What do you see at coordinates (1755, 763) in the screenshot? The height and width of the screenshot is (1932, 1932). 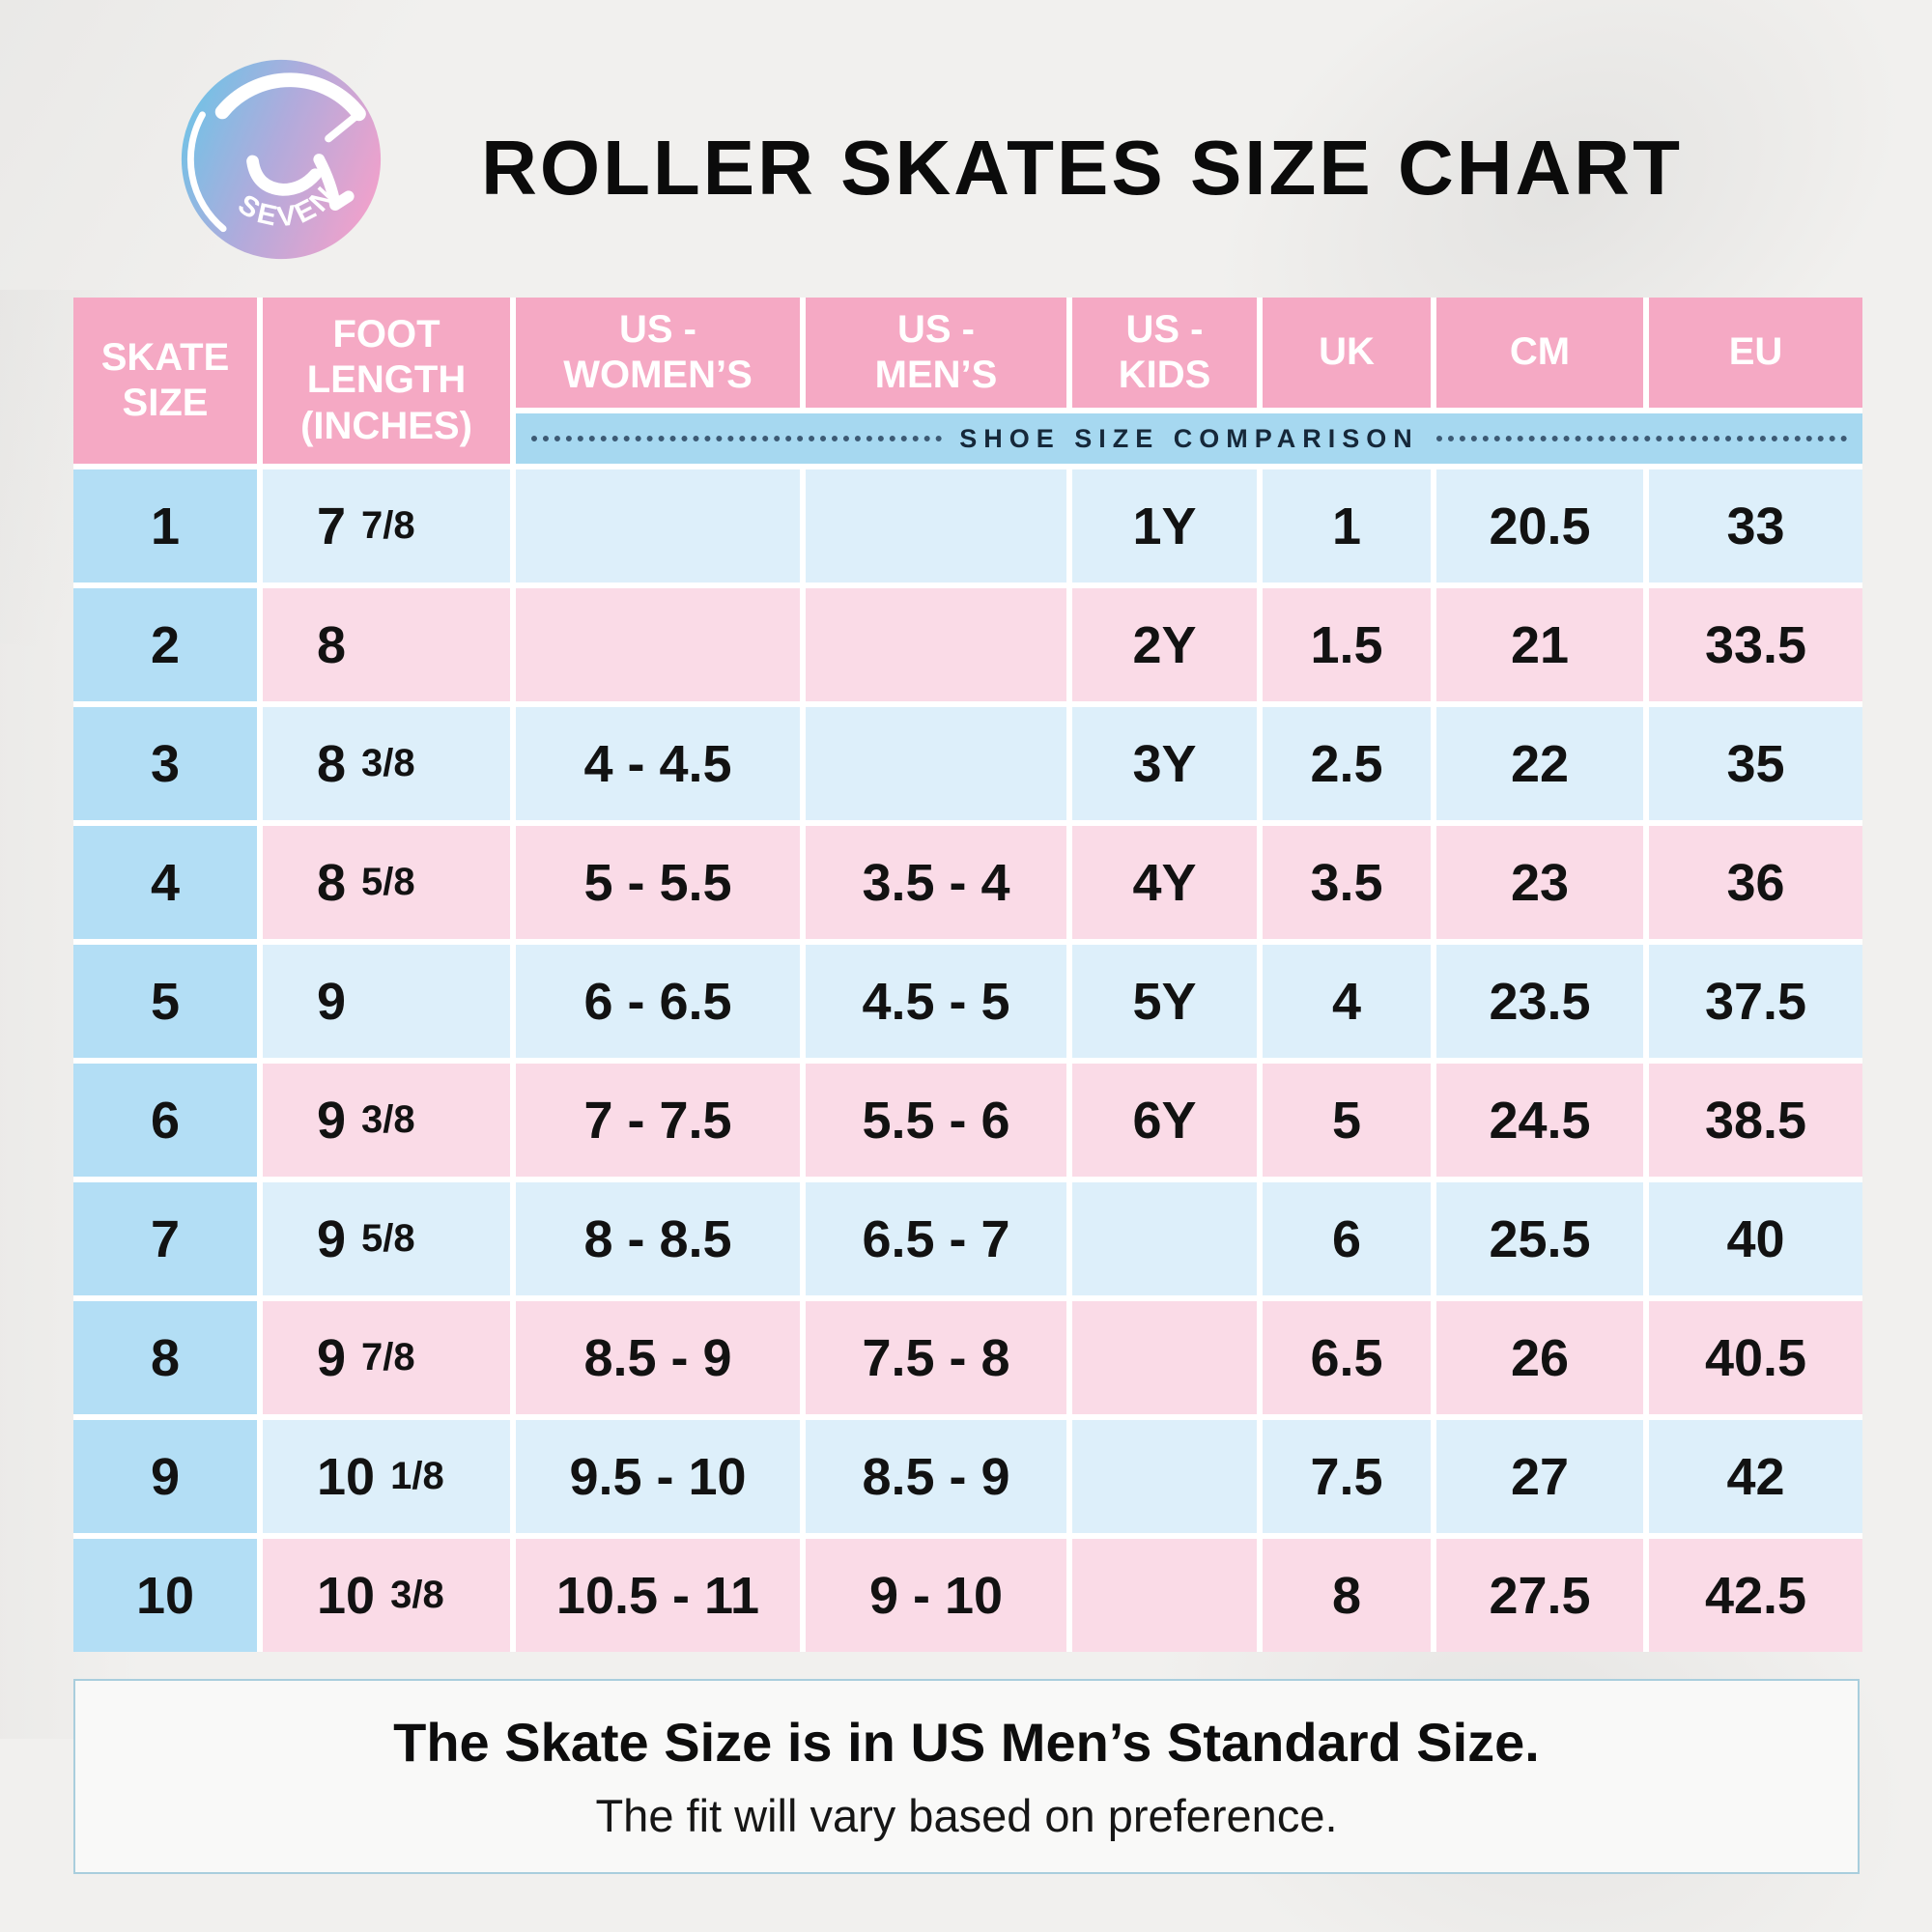 I see `cell-eu: 35` at bounding box center [1755, 763].